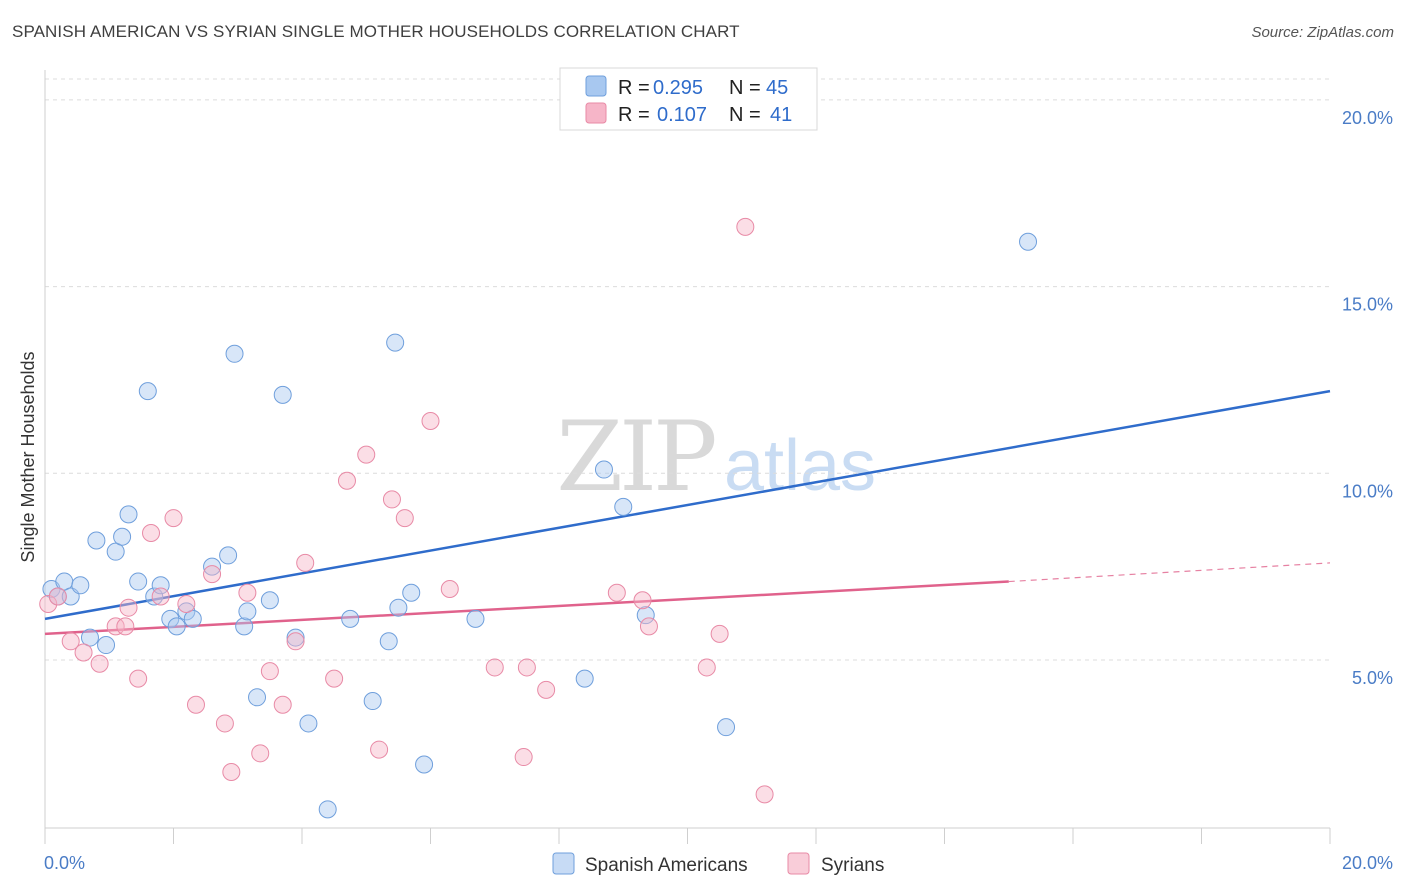 This screenshot has height=892, width=1406. What do you see at coordinates (745, 88) in the screenshot?
I see `legend-n-label-1: N =` at bounding box center [745, 88].